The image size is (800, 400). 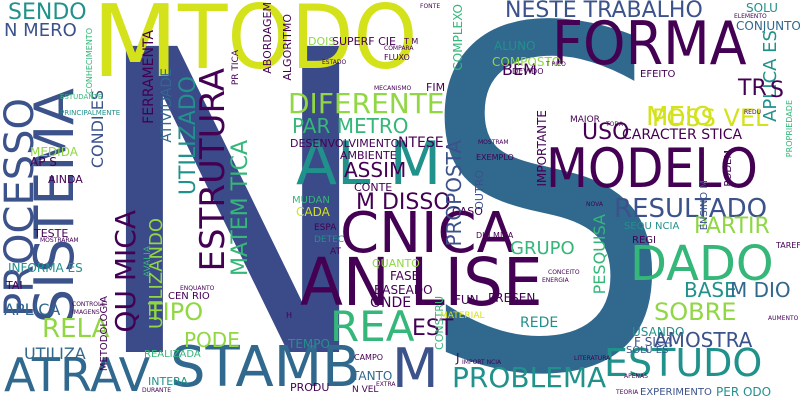 What do you see at coordinates (393, 88) in the screenshot?
I see `word-mecanismo: MECANISMO` at bounding box center [393, 88].